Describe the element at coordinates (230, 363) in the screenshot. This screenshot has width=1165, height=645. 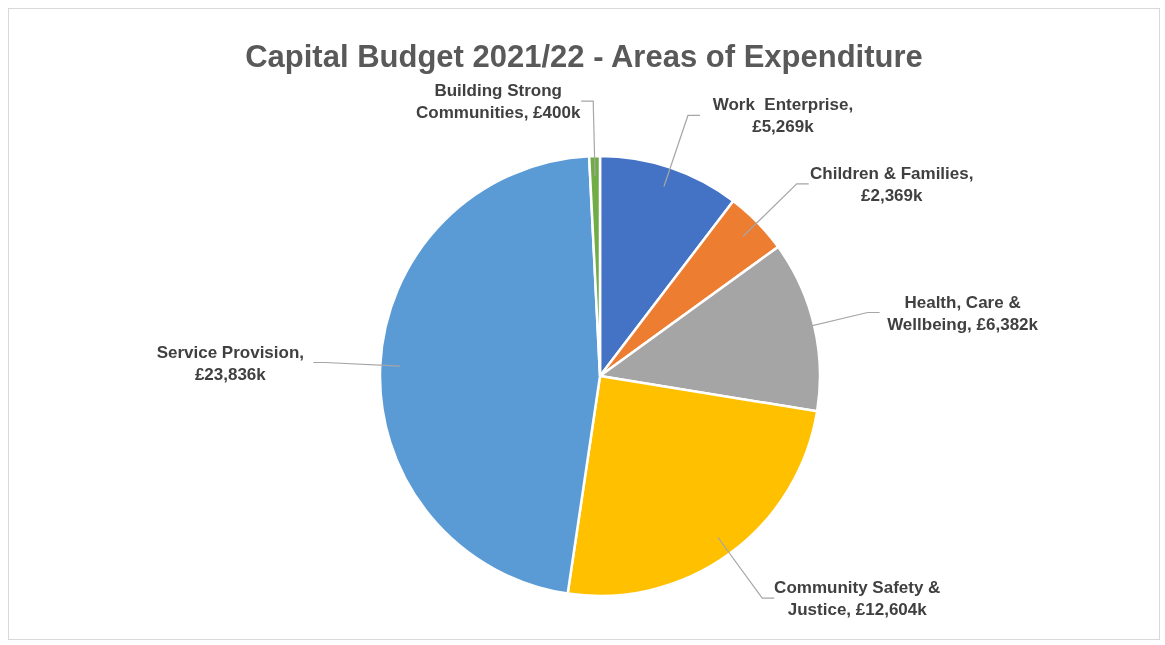
I see `slice-label: Service Provision, £23,836k` at that location.